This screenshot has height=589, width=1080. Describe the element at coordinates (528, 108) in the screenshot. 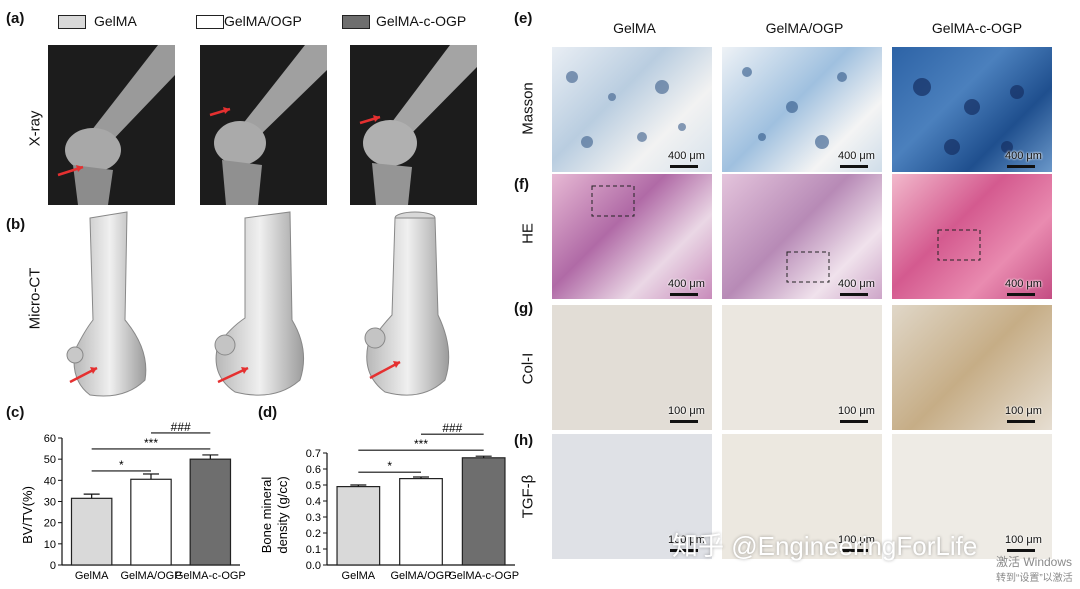

I see `hist-row-masson: Masson` at that location.